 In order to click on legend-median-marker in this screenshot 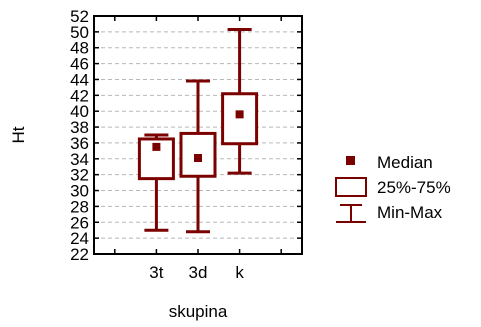, I will do `click(350, 160)`.